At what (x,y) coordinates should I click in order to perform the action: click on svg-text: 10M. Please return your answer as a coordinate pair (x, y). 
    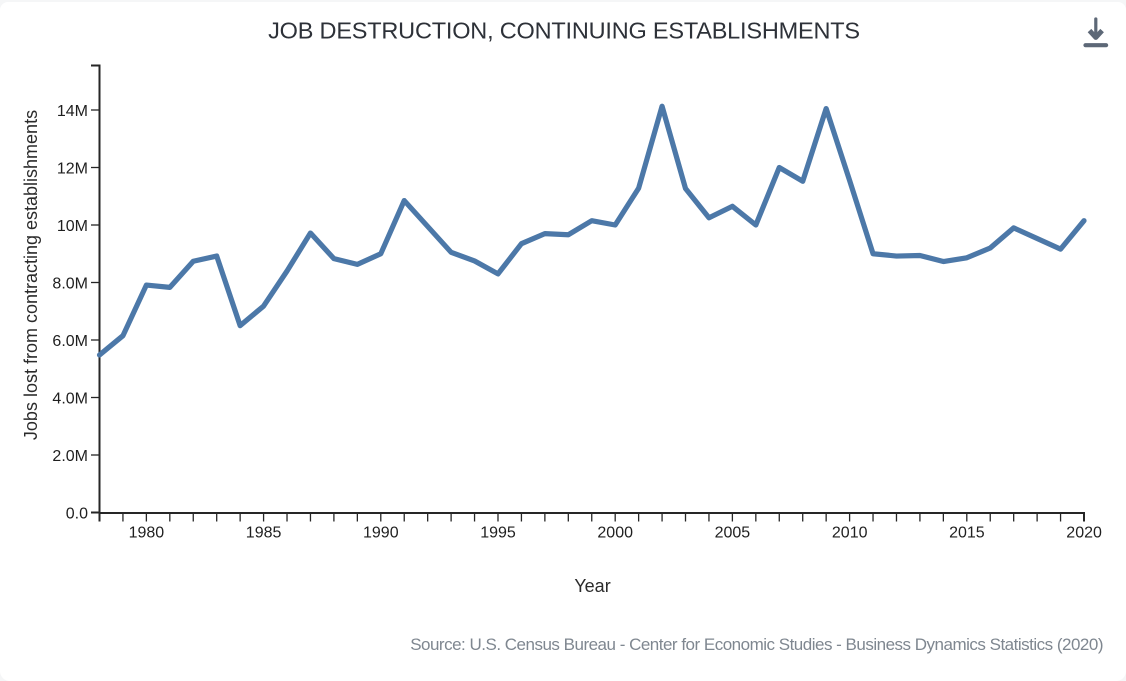
    Looking at the image, I should click on (72, 226).